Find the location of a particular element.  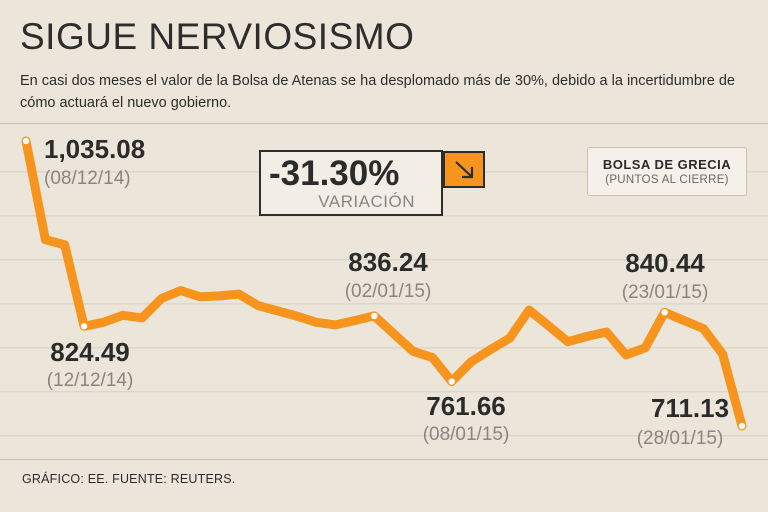

top-divider is located at coordinates (384, 123).